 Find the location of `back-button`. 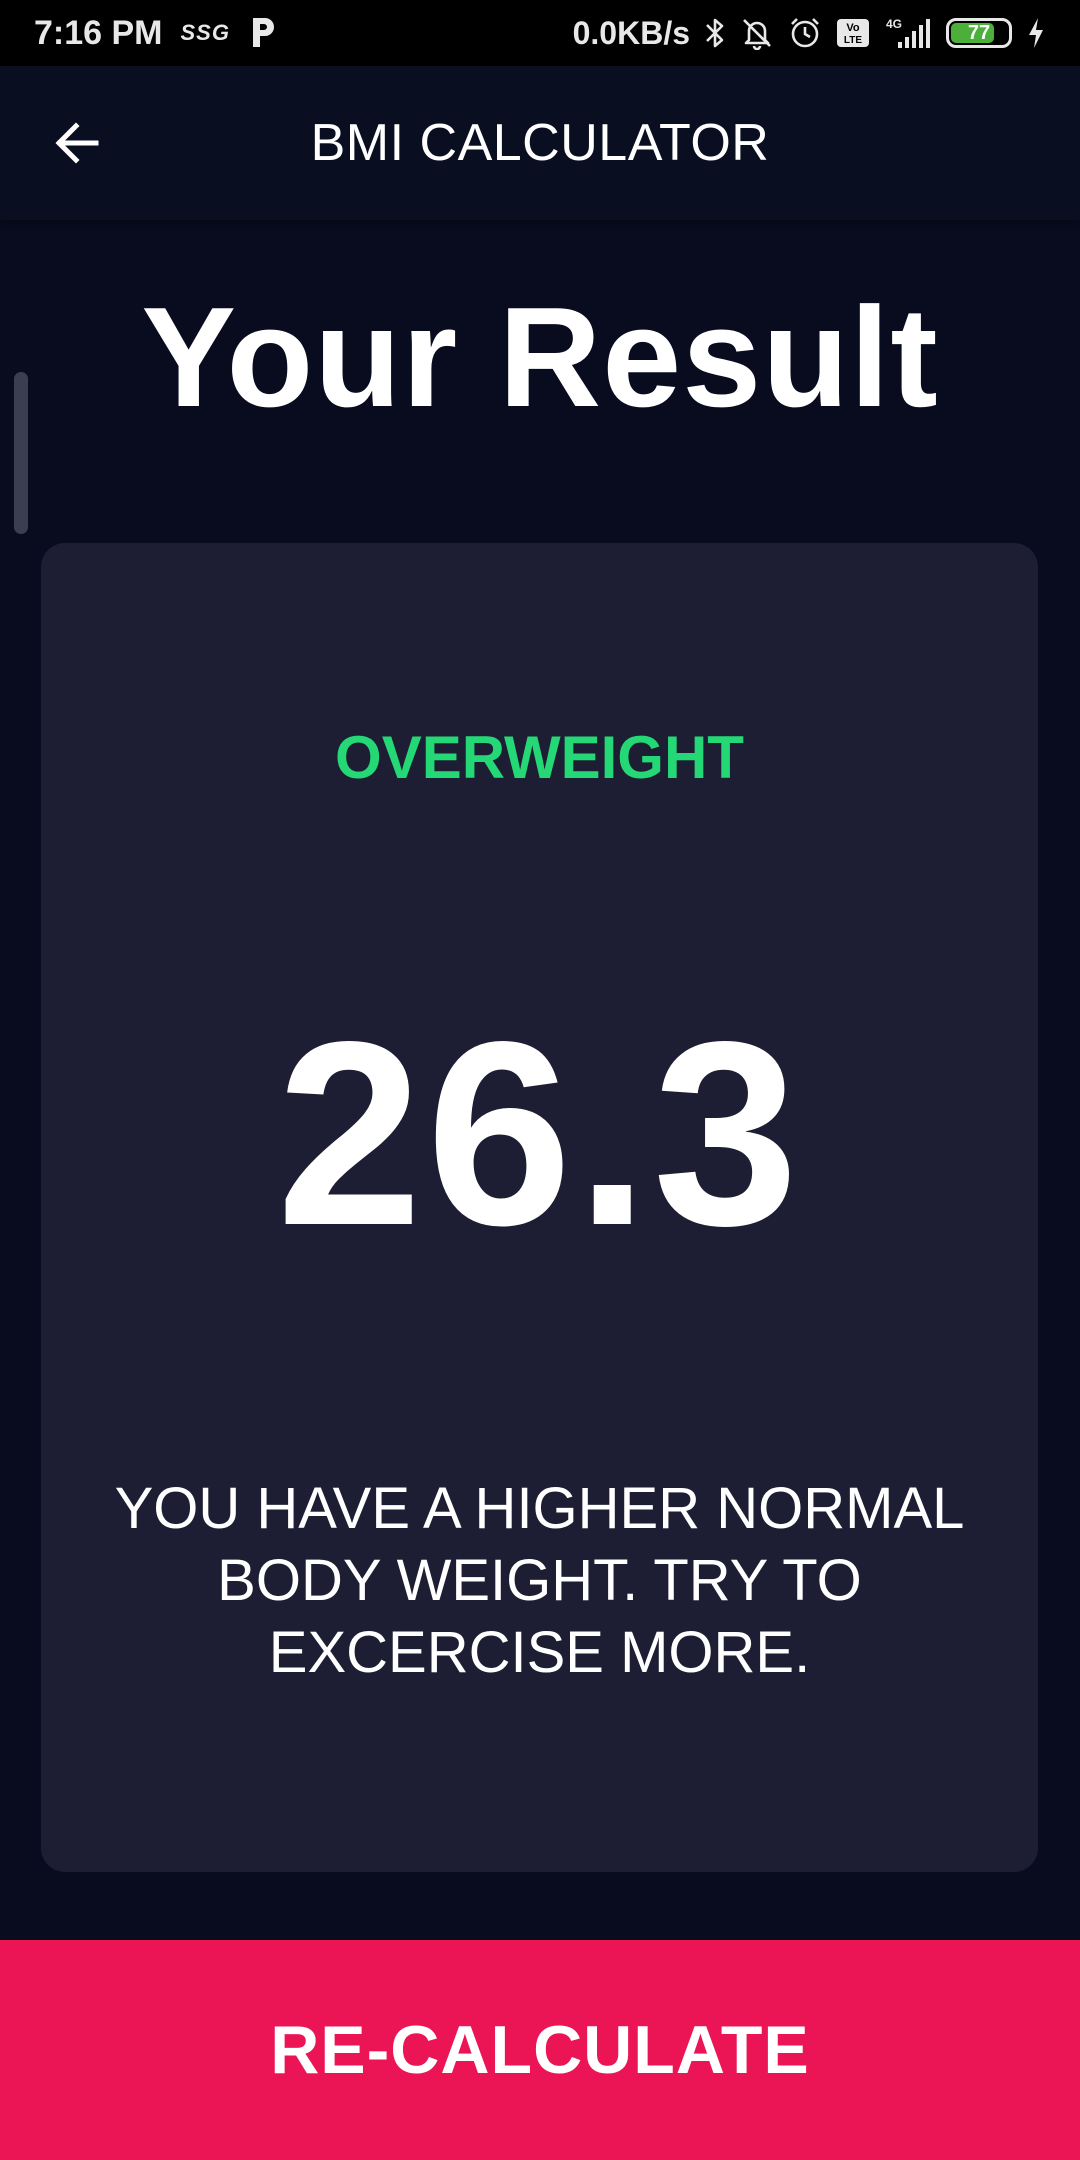

back-button is located at coordinates (77, 143).